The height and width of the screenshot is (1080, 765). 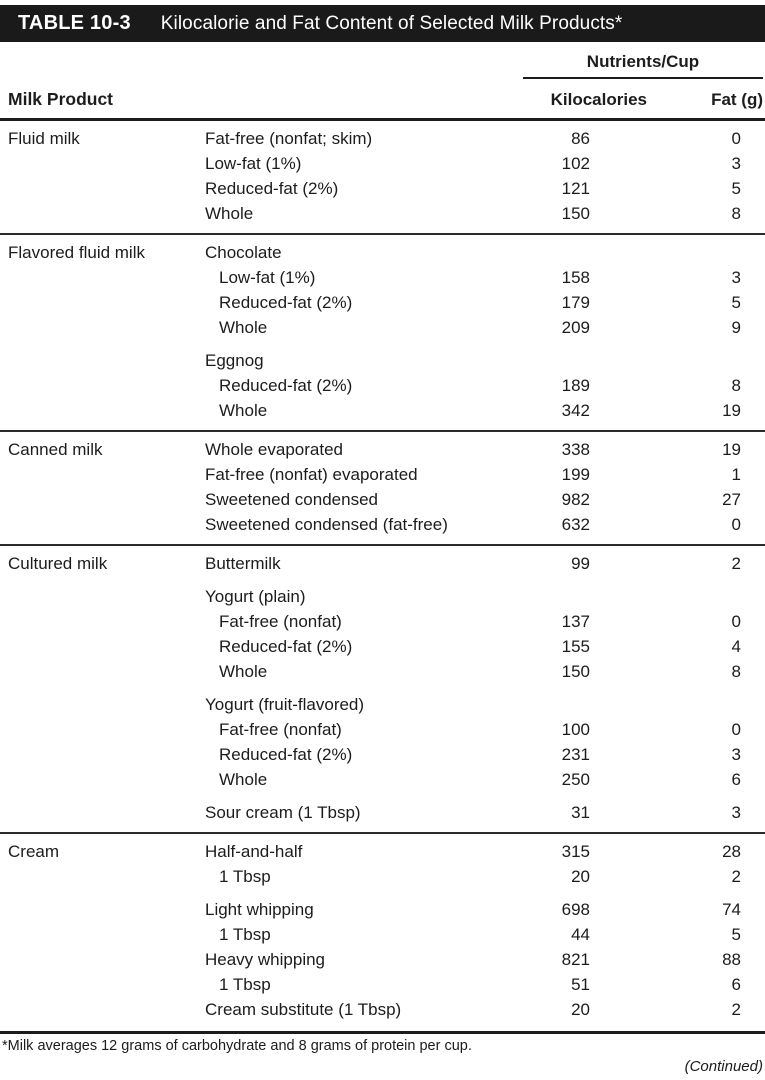 What do you see at coordinates (303, 1009) in the screenshot?
I see `milk-product-cell: Cream substitute (1 Tbsp)` at bounding box center [303, 1009].